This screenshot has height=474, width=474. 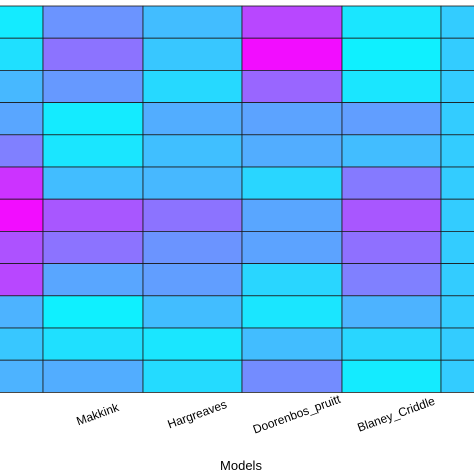 I want to click on heatmap-cell-r10-c3, so click(x=292, y=344).